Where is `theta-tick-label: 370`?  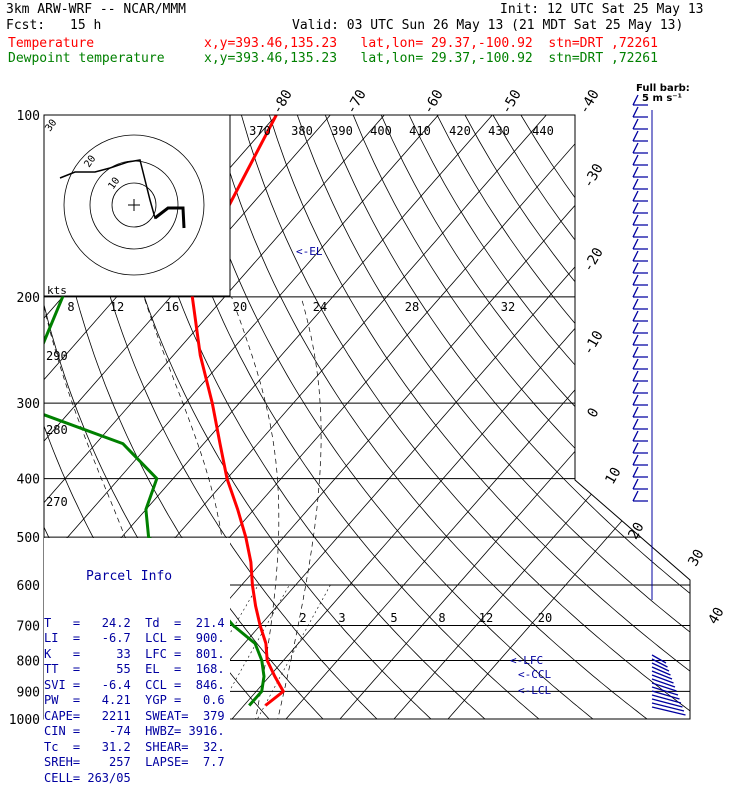 theta-tick-label: 370 is located at coordinates (260, 131).